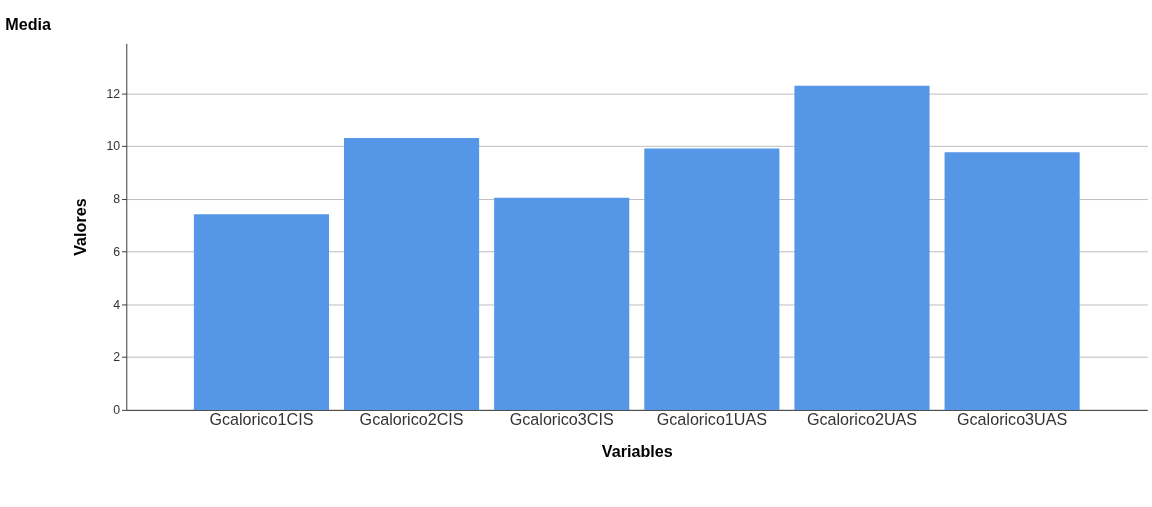 The height and width of the screenshot is (507, 1152). Describe the element at coordinates (117, 357) in the screenshot. I see `y-tick-label: 2` at that location.